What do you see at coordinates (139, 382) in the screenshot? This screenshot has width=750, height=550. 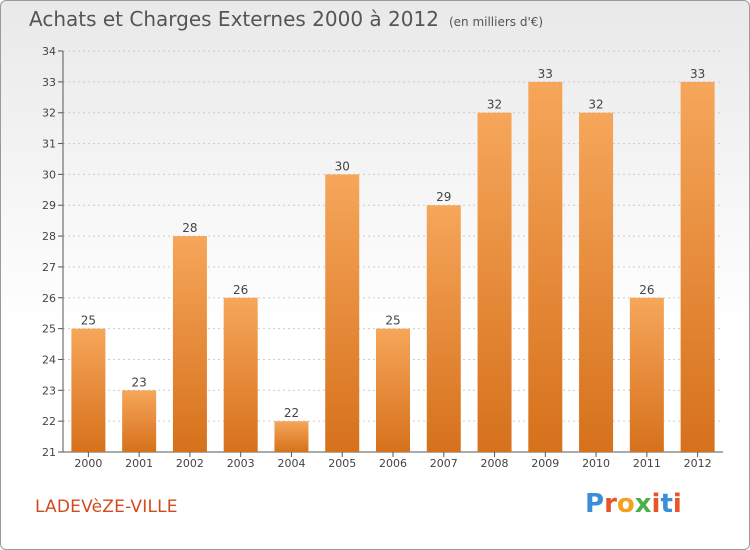 I see `data-label: 23` at bounding box center [139, 382].